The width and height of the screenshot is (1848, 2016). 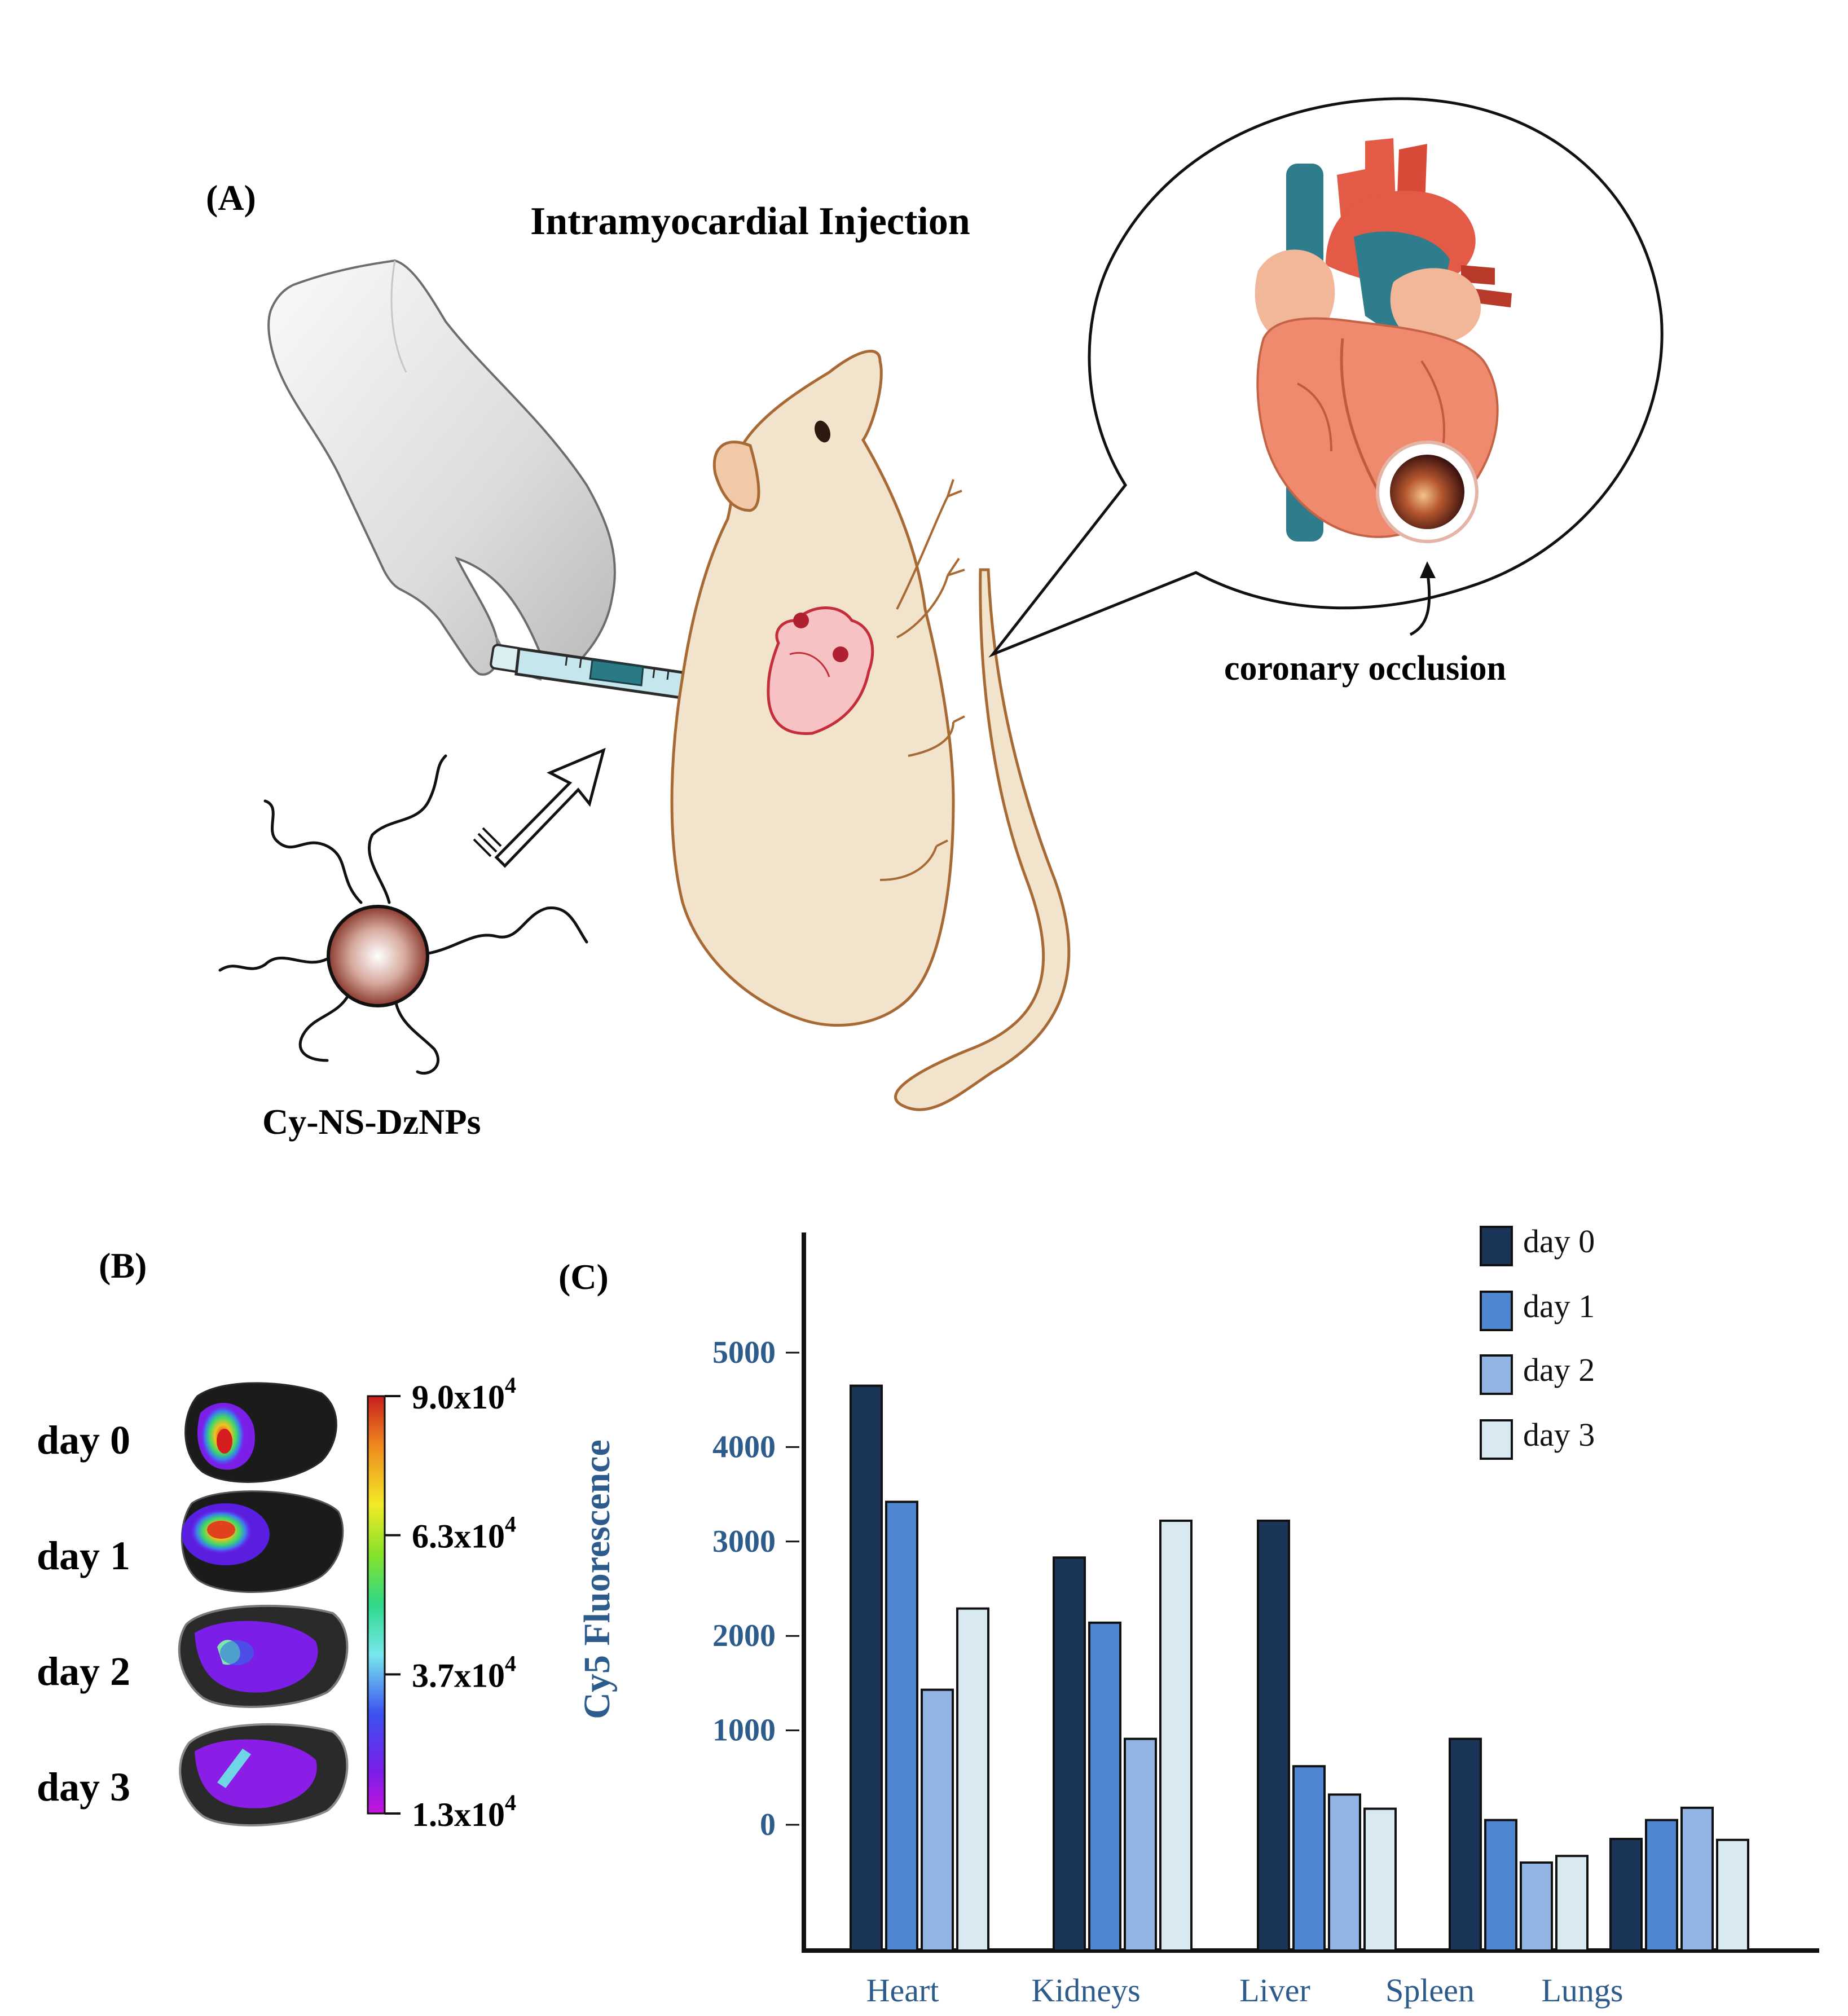 What do you see at coordinates (376, 1605) in the screenshot?
I see `colorbar` at bounding box center [376, 1605].